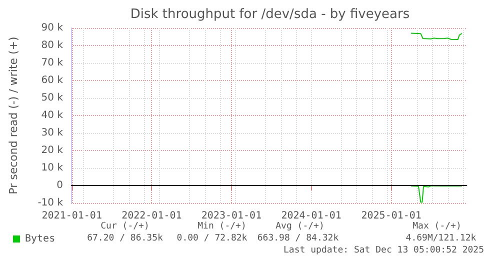 The image size is (497, 264). I want to click on y-tick-label: 90 k, so click(52, 28).